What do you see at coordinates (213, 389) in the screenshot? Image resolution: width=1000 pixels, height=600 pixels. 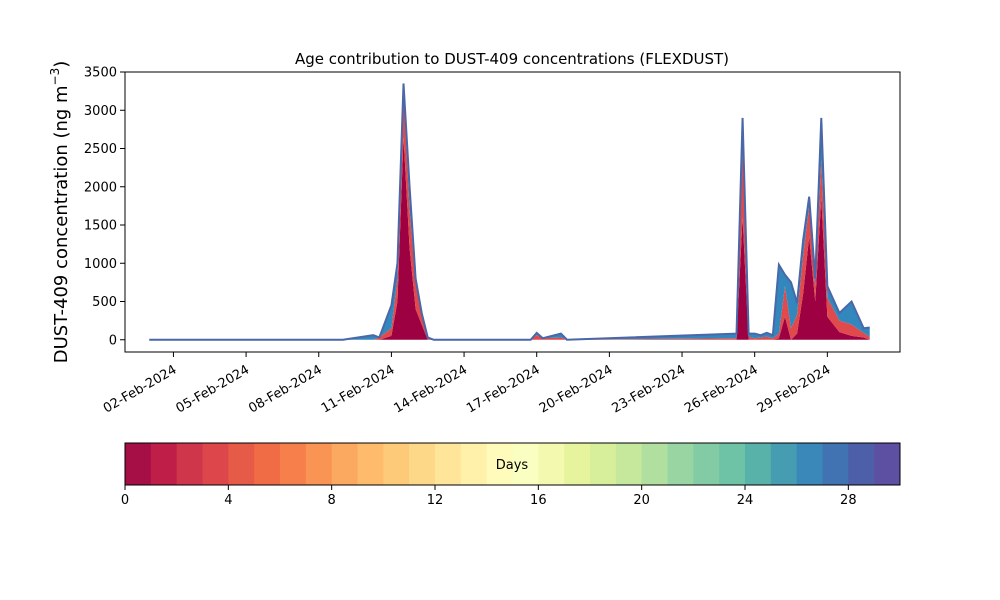 I see `x-tick-label: 05-Feb-2024` at bounding box center [213, 389].